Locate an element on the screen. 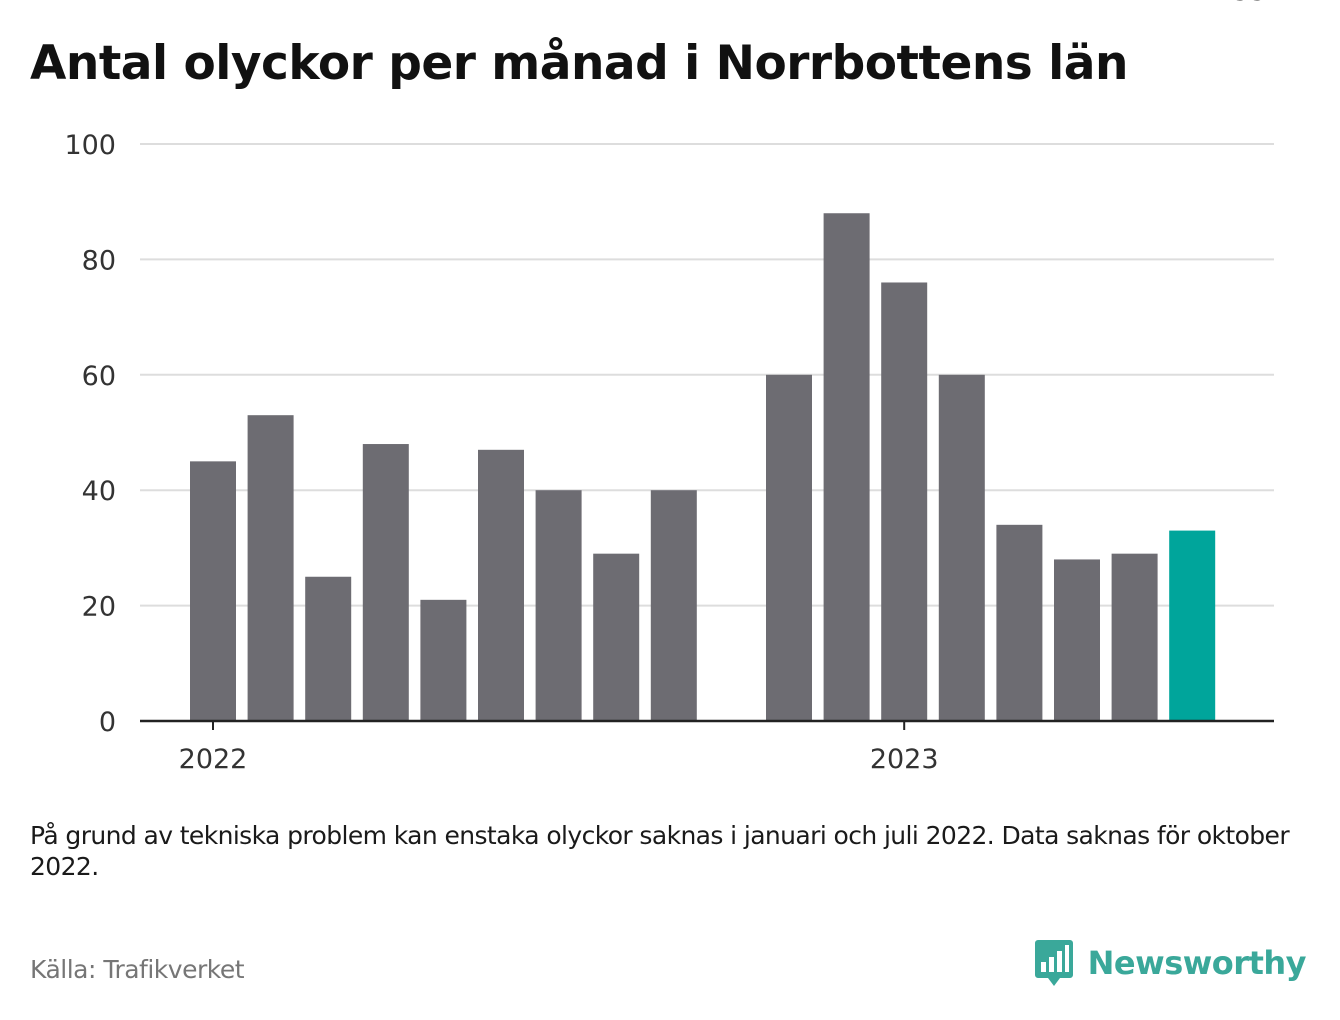 Image resolution: width=1340 pixels, height=1020 pixels. y-tick-label: 40 is located at coordinates (99, 491).